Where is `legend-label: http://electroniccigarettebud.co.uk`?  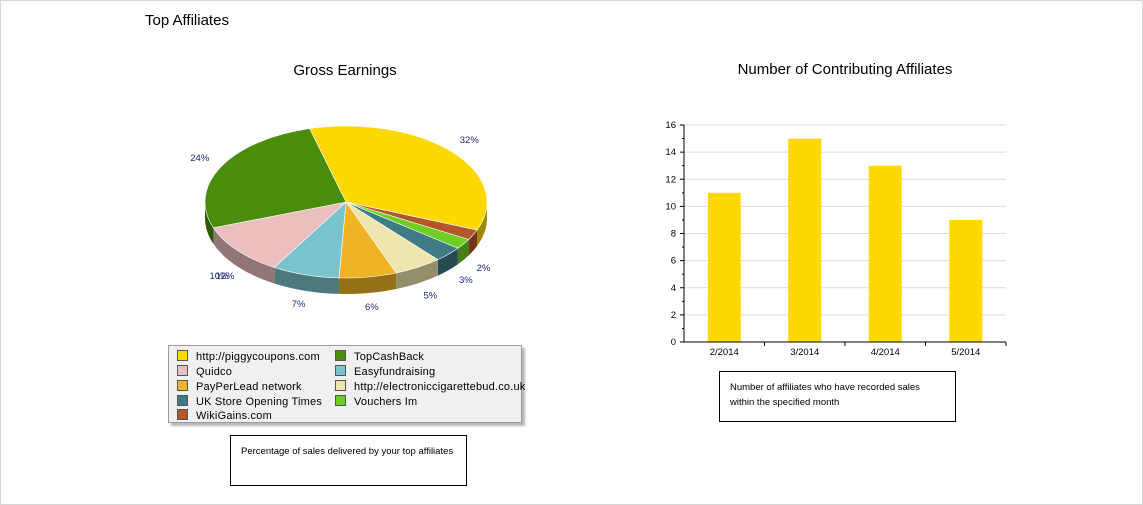 legend-label: http://electroniccigarettebud.co.uk is located at coordinates (440, 387).